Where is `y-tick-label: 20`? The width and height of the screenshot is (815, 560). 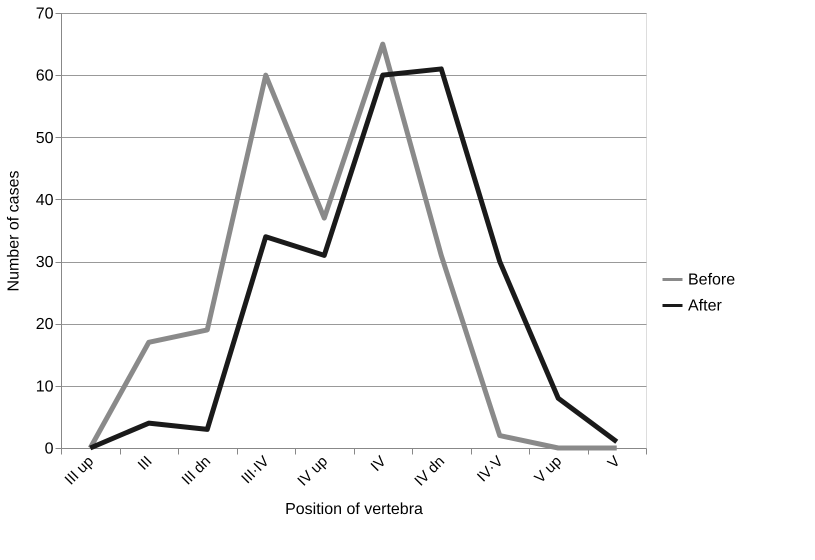 y-tick-label: 20 is located at coordinates (45, 325).